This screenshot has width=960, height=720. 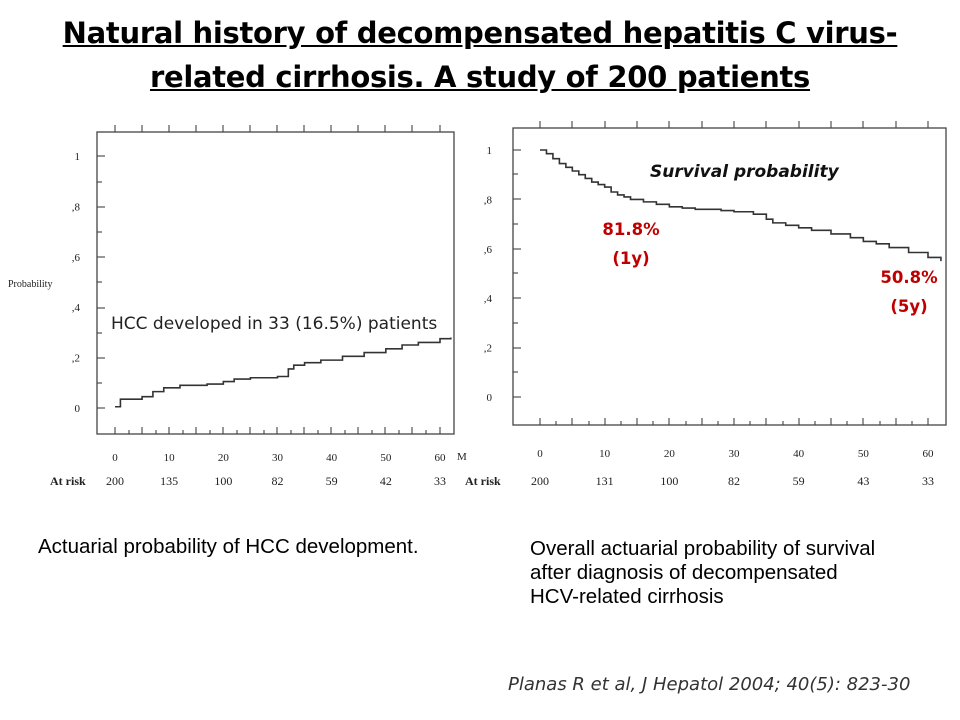 I want to click on x-axis-cut-label: M, so click(x=462, y=457).